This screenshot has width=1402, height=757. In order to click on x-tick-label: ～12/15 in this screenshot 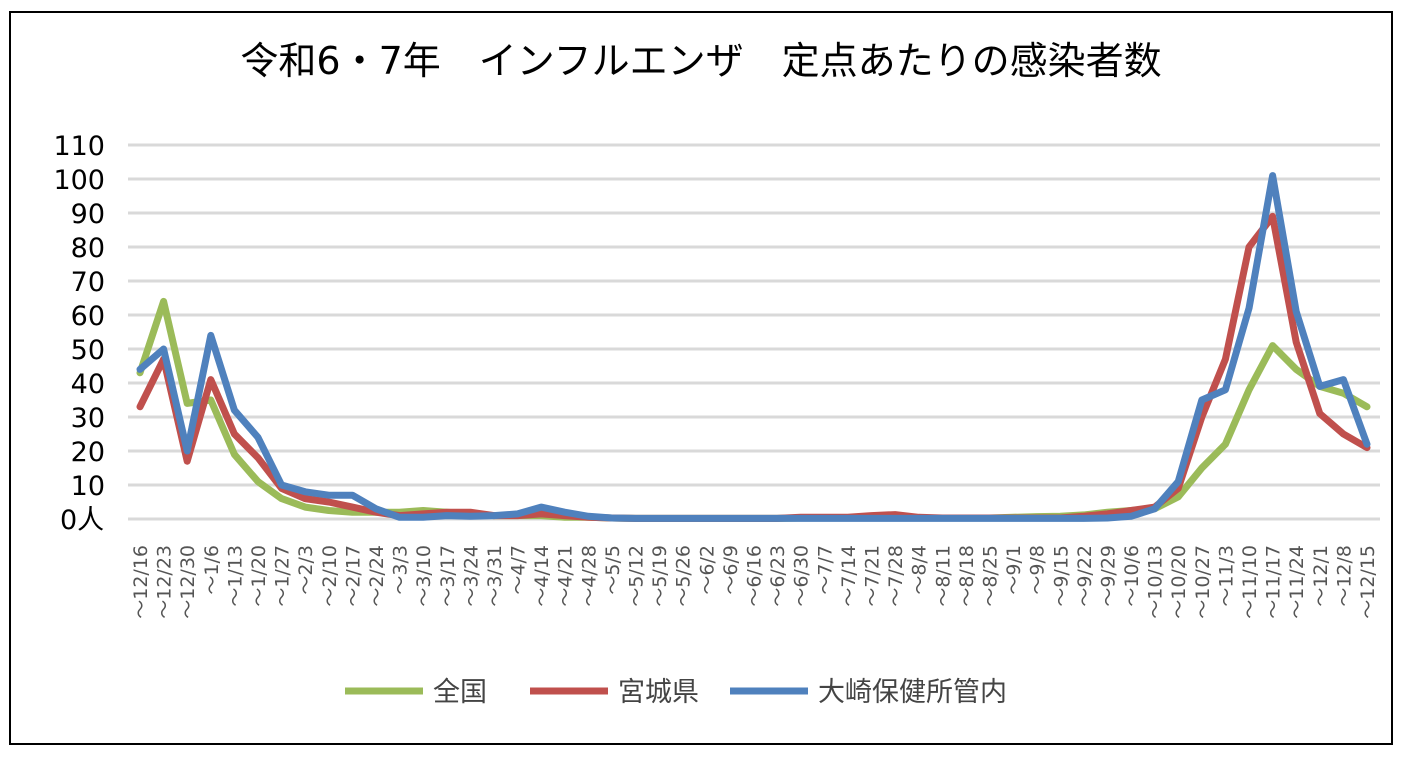, I will do `click(1368, 582)`.